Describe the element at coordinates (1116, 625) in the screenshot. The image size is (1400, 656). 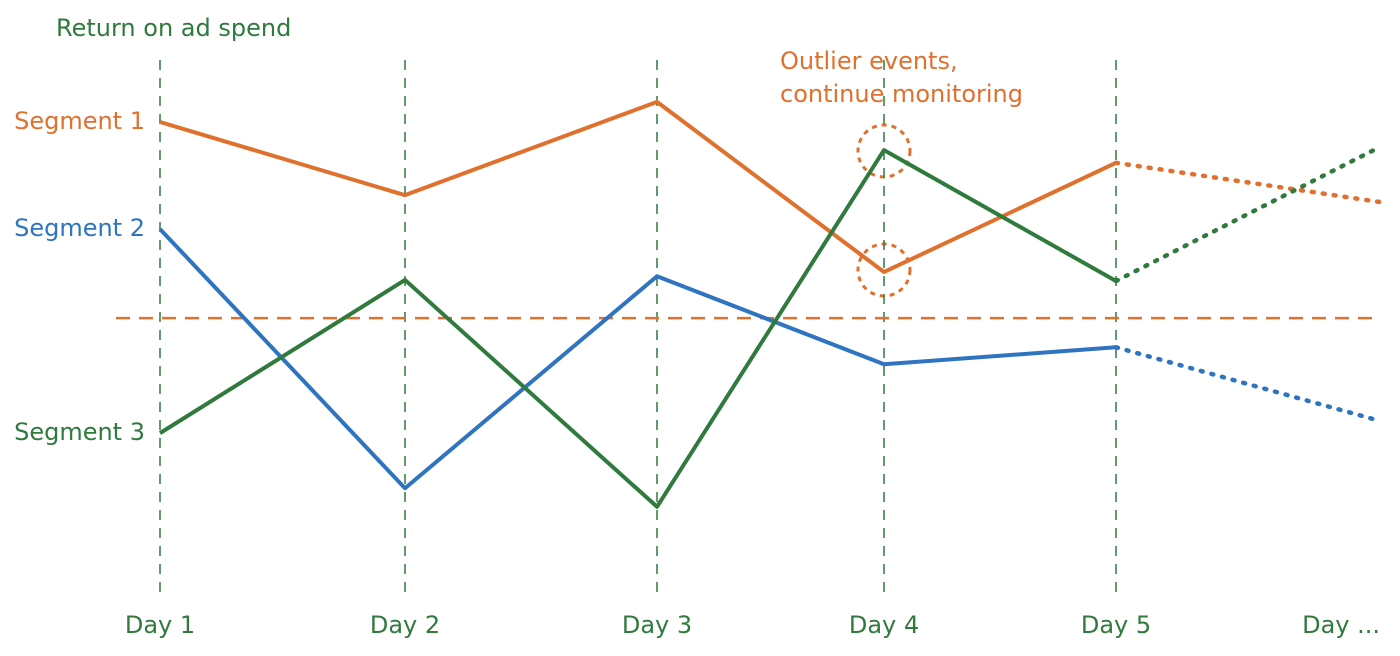
I see `x-tick-label: Day 5` at that location.